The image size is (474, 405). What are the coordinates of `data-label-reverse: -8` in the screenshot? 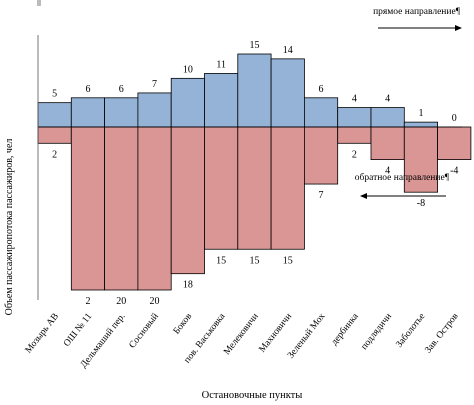 It's located at (421, 203).